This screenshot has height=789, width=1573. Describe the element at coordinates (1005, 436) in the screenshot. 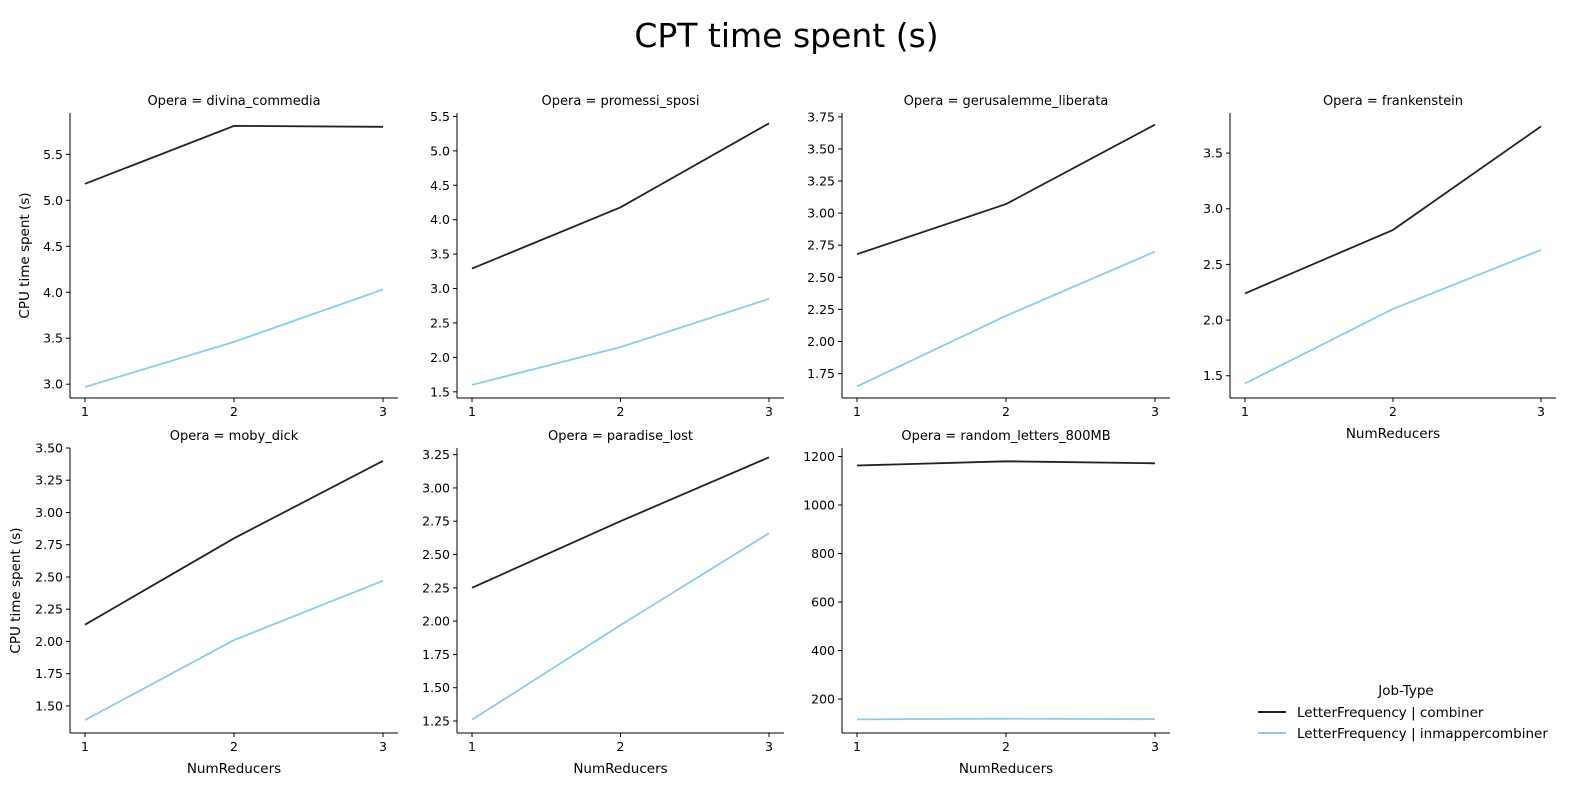

I see `panel-title: Opera = random_letters_800MB` at that location.